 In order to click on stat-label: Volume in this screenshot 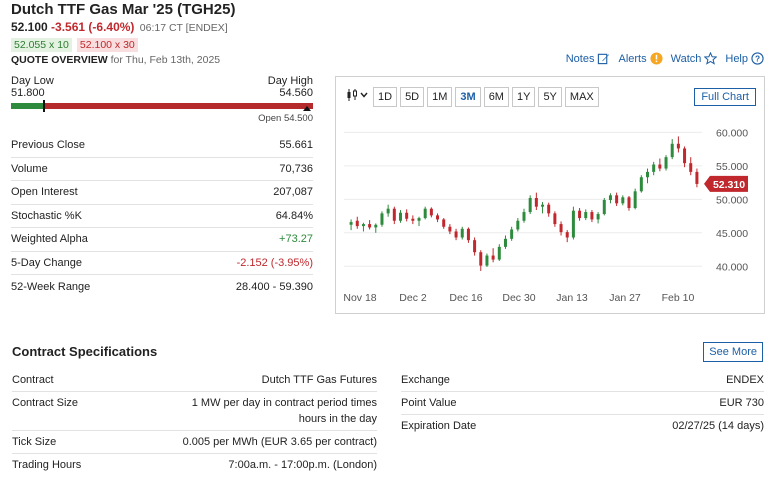, I will do `click(29, 168)`.